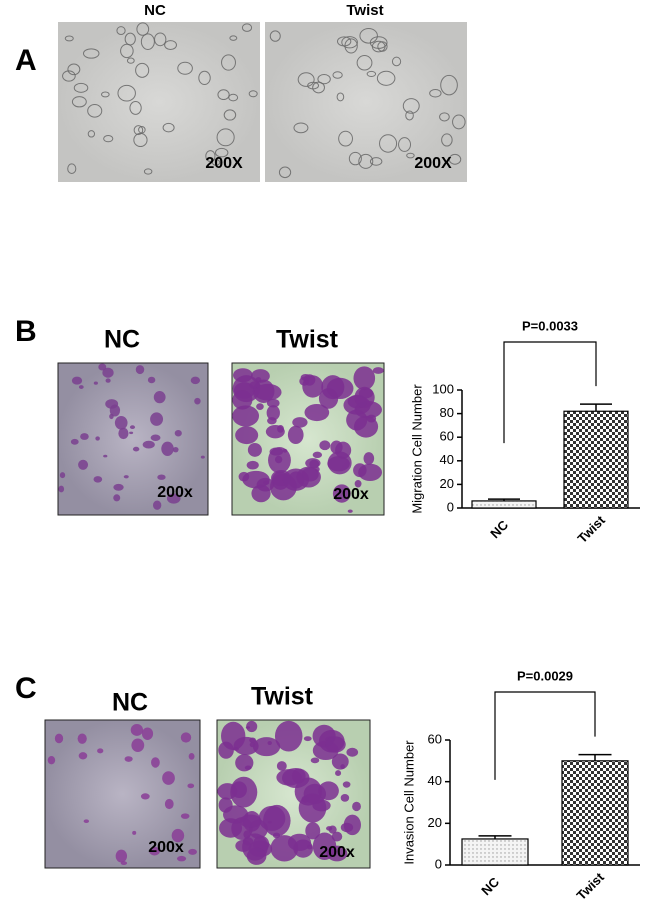  I want to click on y-tick-label: 20, so click(447, 483).